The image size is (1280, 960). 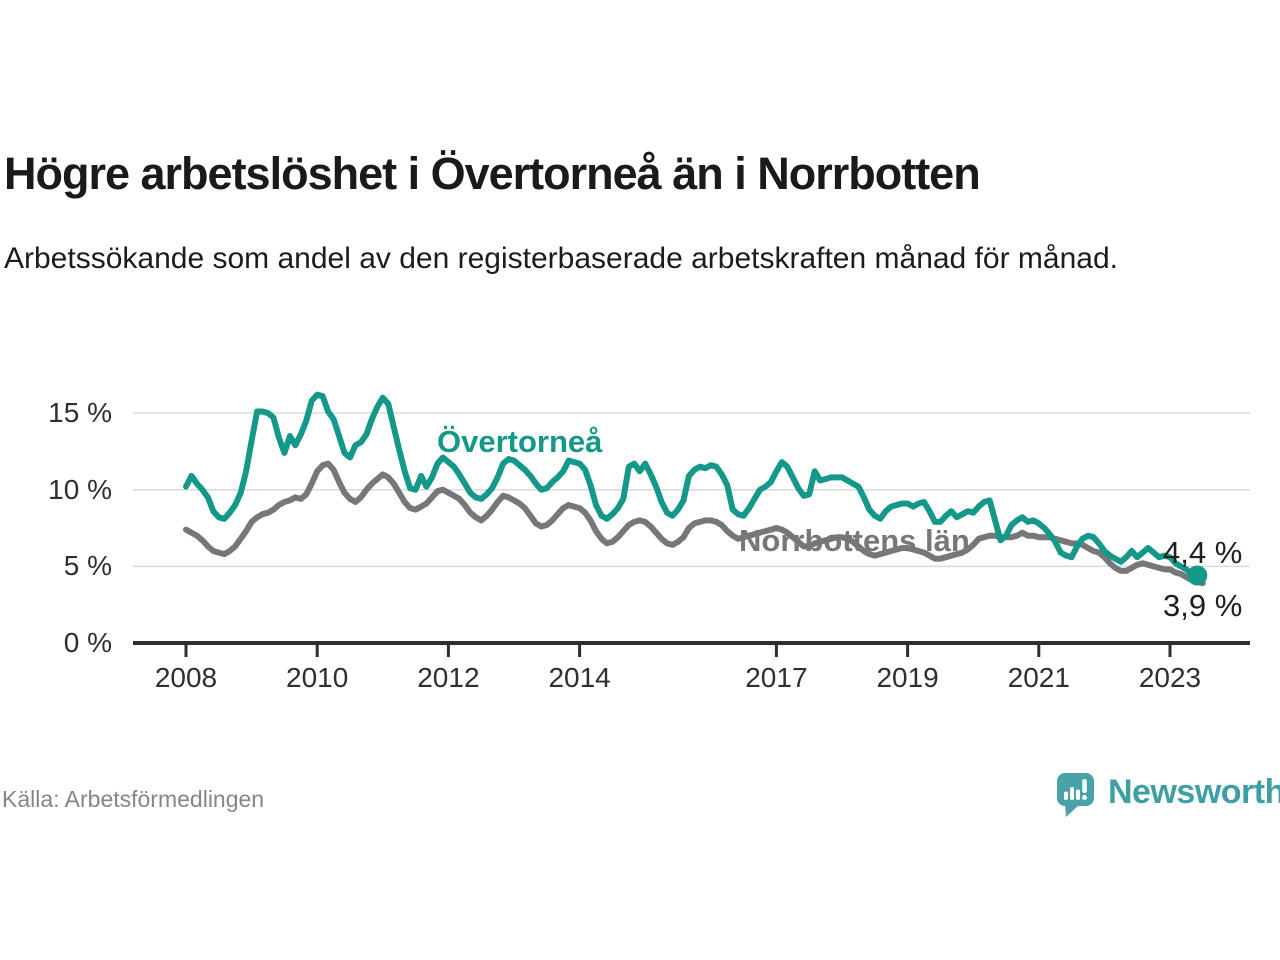 What do you see at coordinates (1170, 677) in the screenshot?
I see `x-tick-label: 2023` at bounding box center [1170, 677].